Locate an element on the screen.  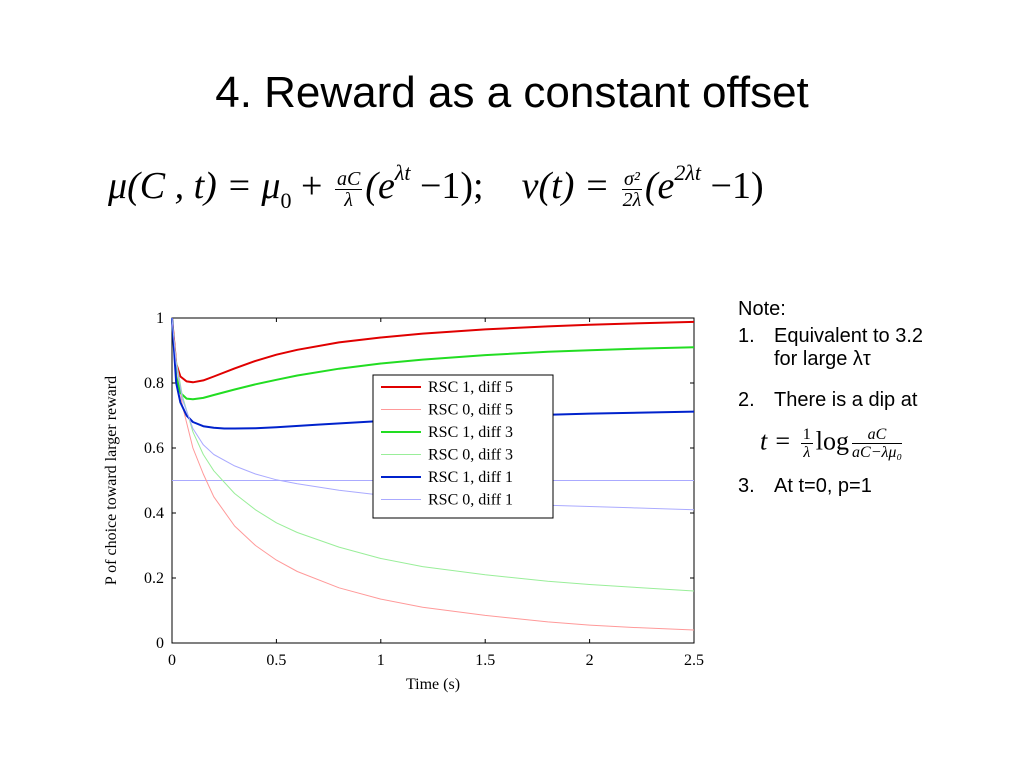
legend-entry: RSC 1, diff 1 is located at coordinates (470, 477).